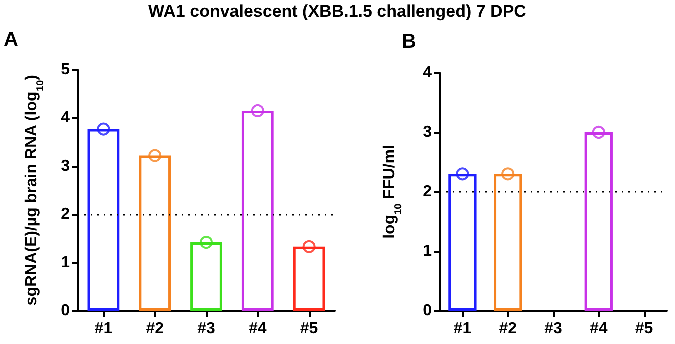 This screenshot has height=344, width=675. What do you see at coordinates (35, 190) in the screenshot?
I see `y-axis-title: sgRNA(E)/µg brain RNA (log10)` at bounding box center [35, 190].